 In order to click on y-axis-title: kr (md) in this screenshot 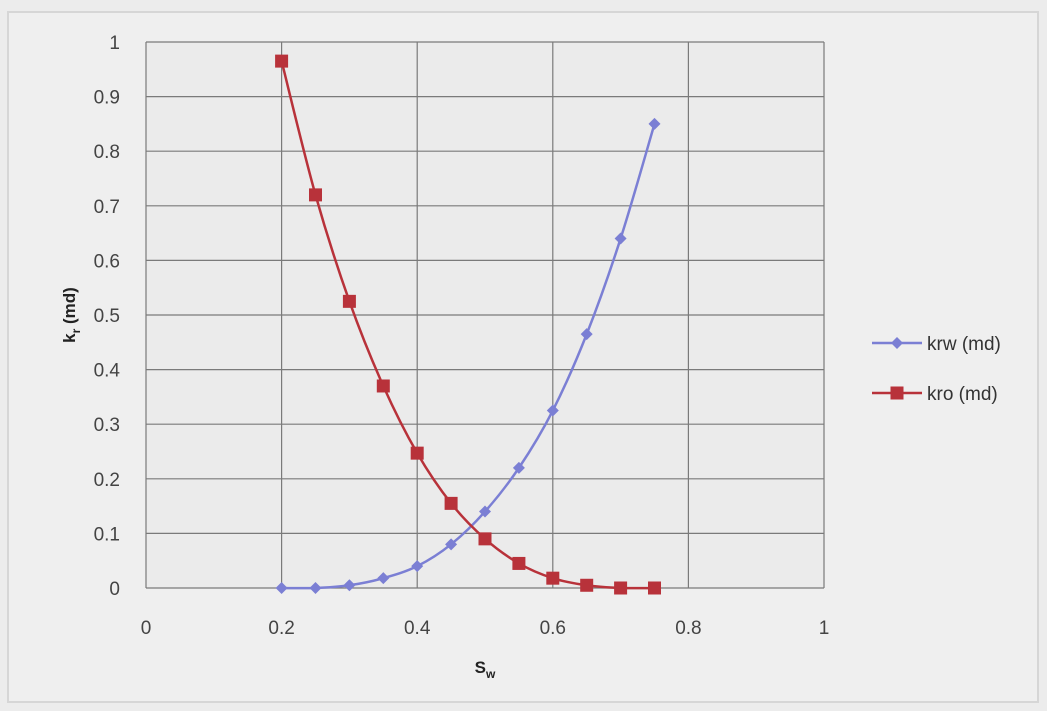, I will do `click(71, 315)`.